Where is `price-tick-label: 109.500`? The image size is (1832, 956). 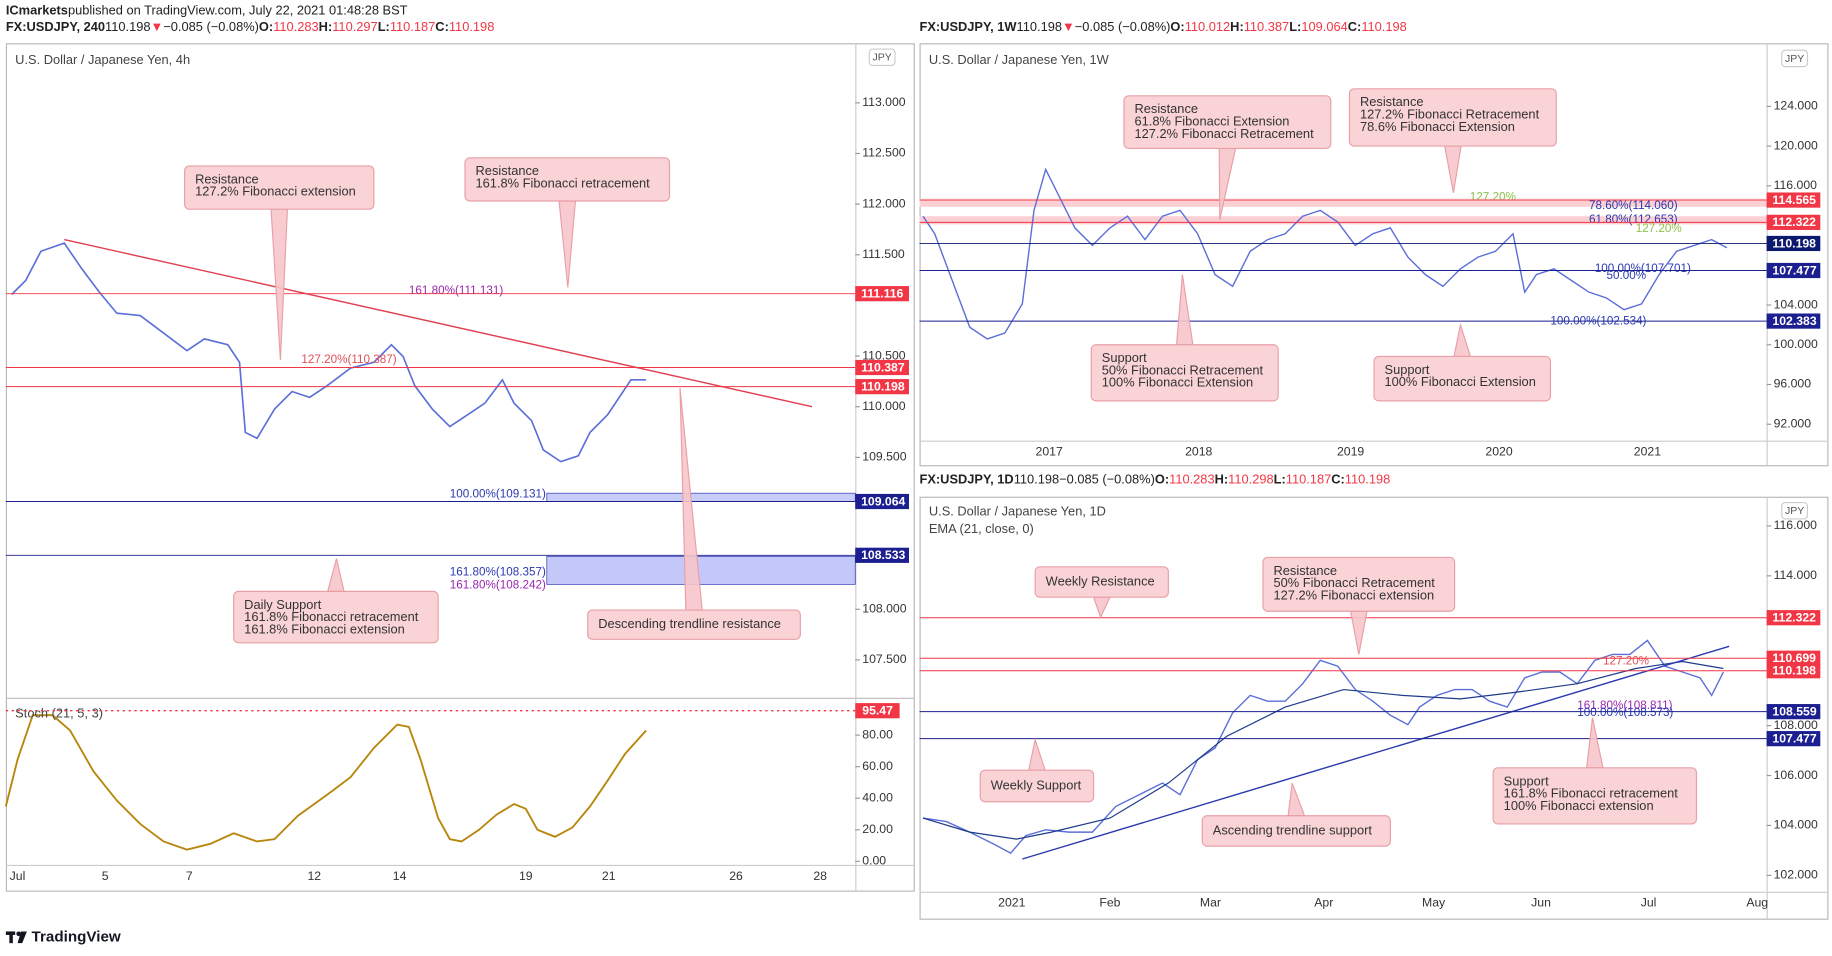 price-tick-label: 109.500 is located at coordinates (884, 457).